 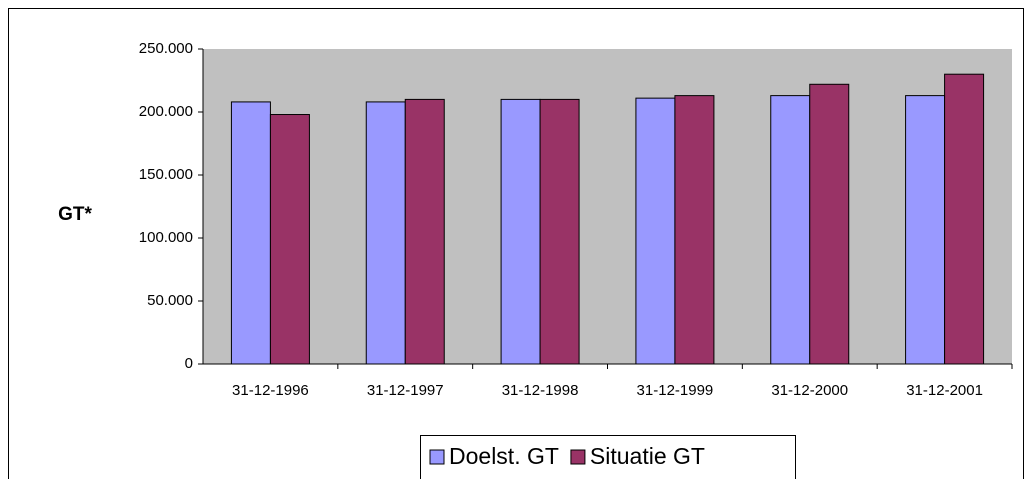 I want to click on x-tick-label: 31-12-1998, so click(x=540, y=390).